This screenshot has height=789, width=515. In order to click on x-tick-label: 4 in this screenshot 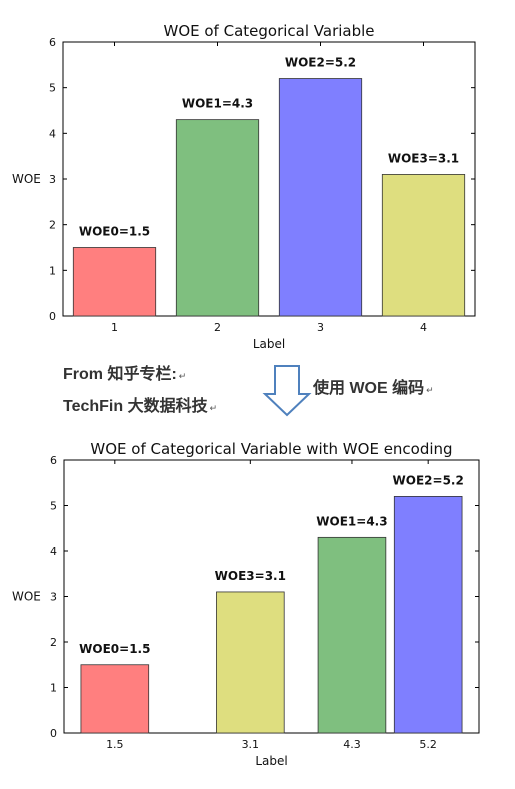, I will do `click(423, 327)`.